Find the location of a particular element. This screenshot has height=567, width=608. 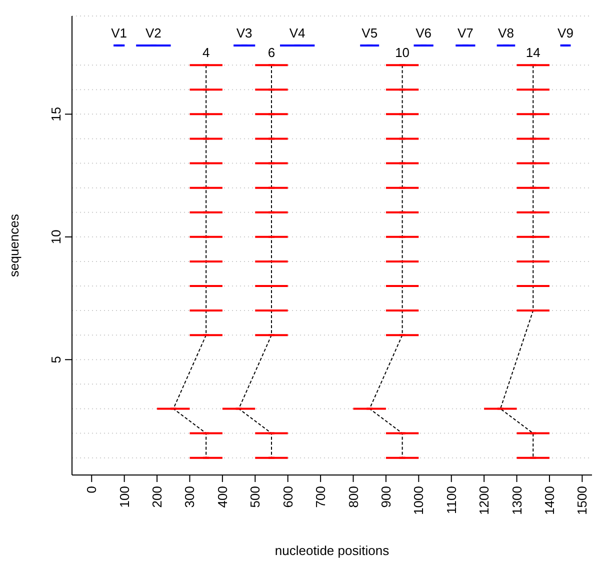

x-tick-label: 500 is located at coordinates (255, 497).